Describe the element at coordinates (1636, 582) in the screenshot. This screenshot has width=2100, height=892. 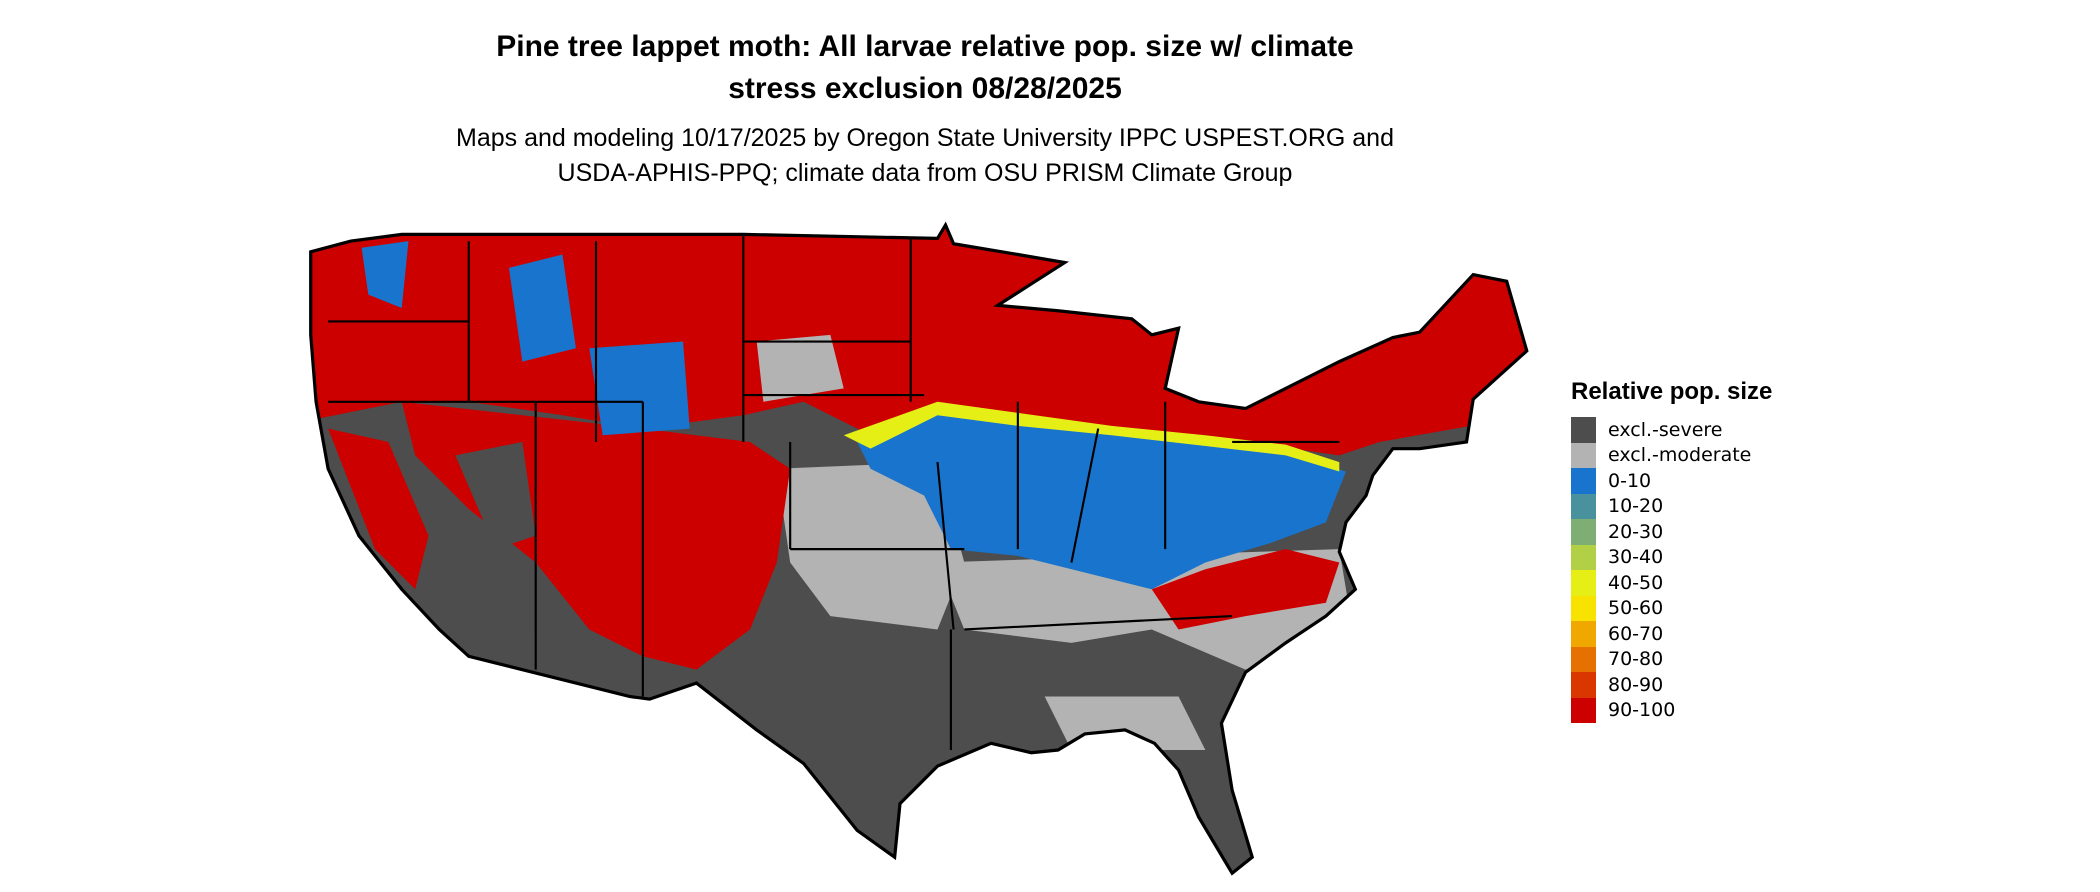
I see `legend-label: 40-50` at that location.